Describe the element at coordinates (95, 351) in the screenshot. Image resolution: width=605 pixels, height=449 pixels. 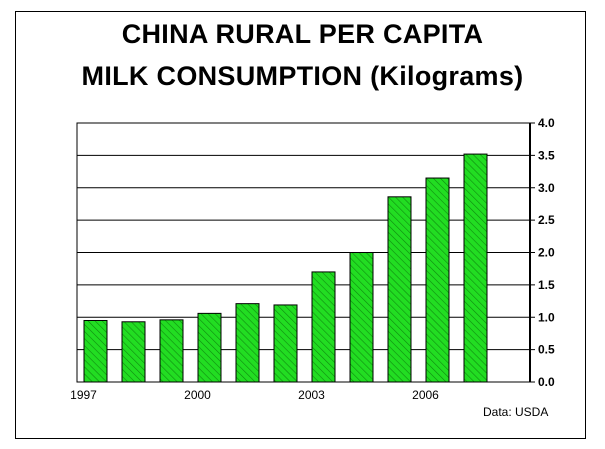
I see `bar-1997` at that location.